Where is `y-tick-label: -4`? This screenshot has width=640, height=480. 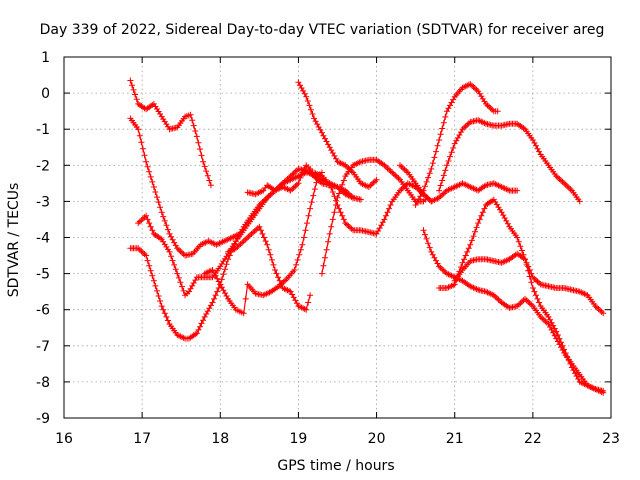 y-tick-label: -4 is located at coordinates (43, 239).